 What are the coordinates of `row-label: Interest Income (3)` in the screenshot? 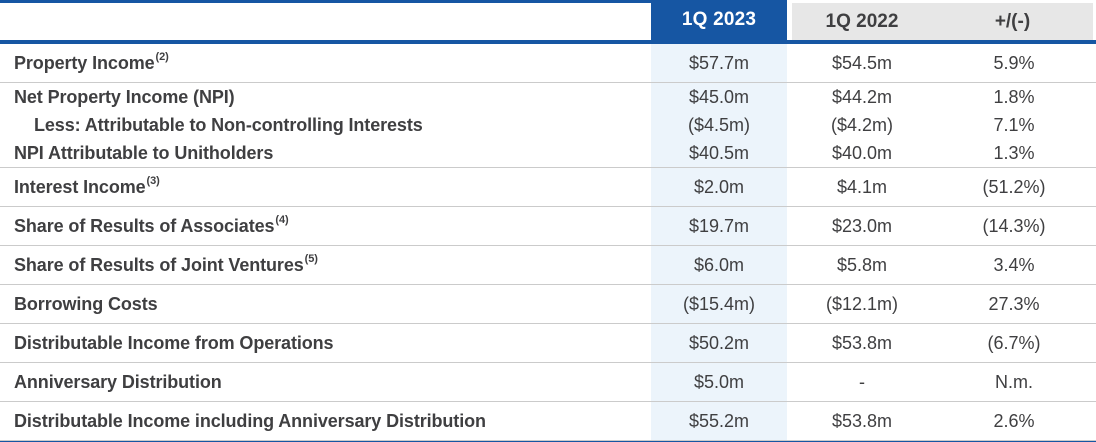 It's located at (325, 187).